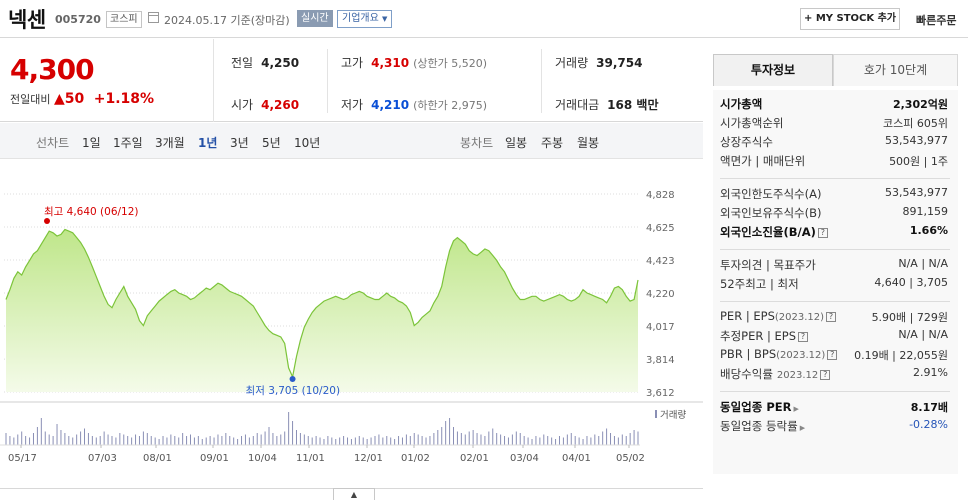 The image size is (968, 500). What do you see at coordinates (895, 70) in the screenshot?
I see `tab-orderbook: 호가 10단계` at bounding box center [895, 70].